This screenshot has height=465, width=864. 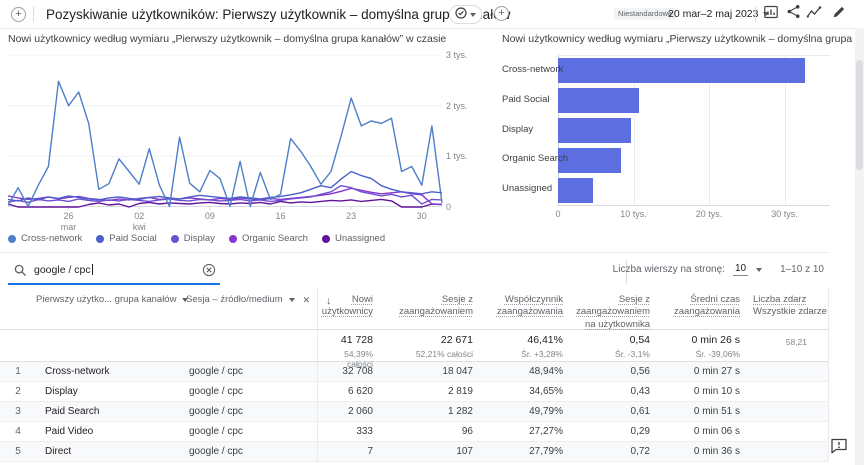 I want to click on dimension1-header: Pierwszy użytko... grupa kanałów, so click(x=94, y=309).